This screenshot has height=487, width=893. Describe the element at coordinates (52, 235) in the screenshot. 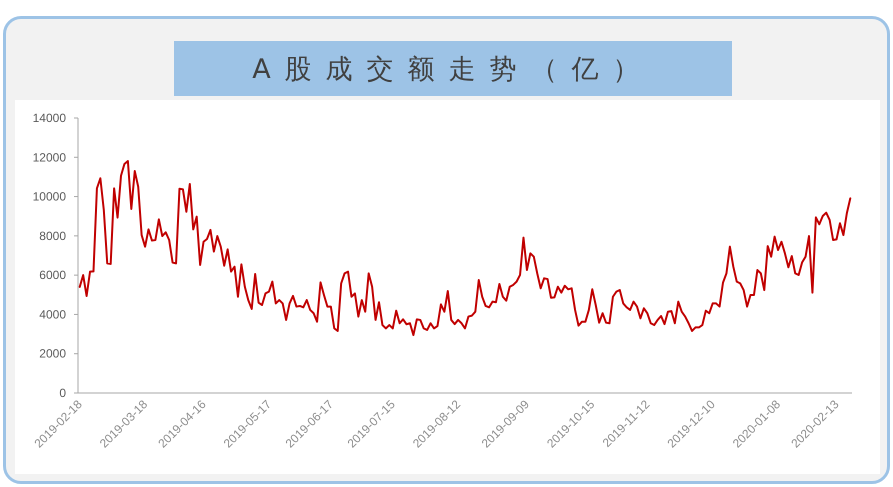

I see `y-tick-label: 8000` at that location.